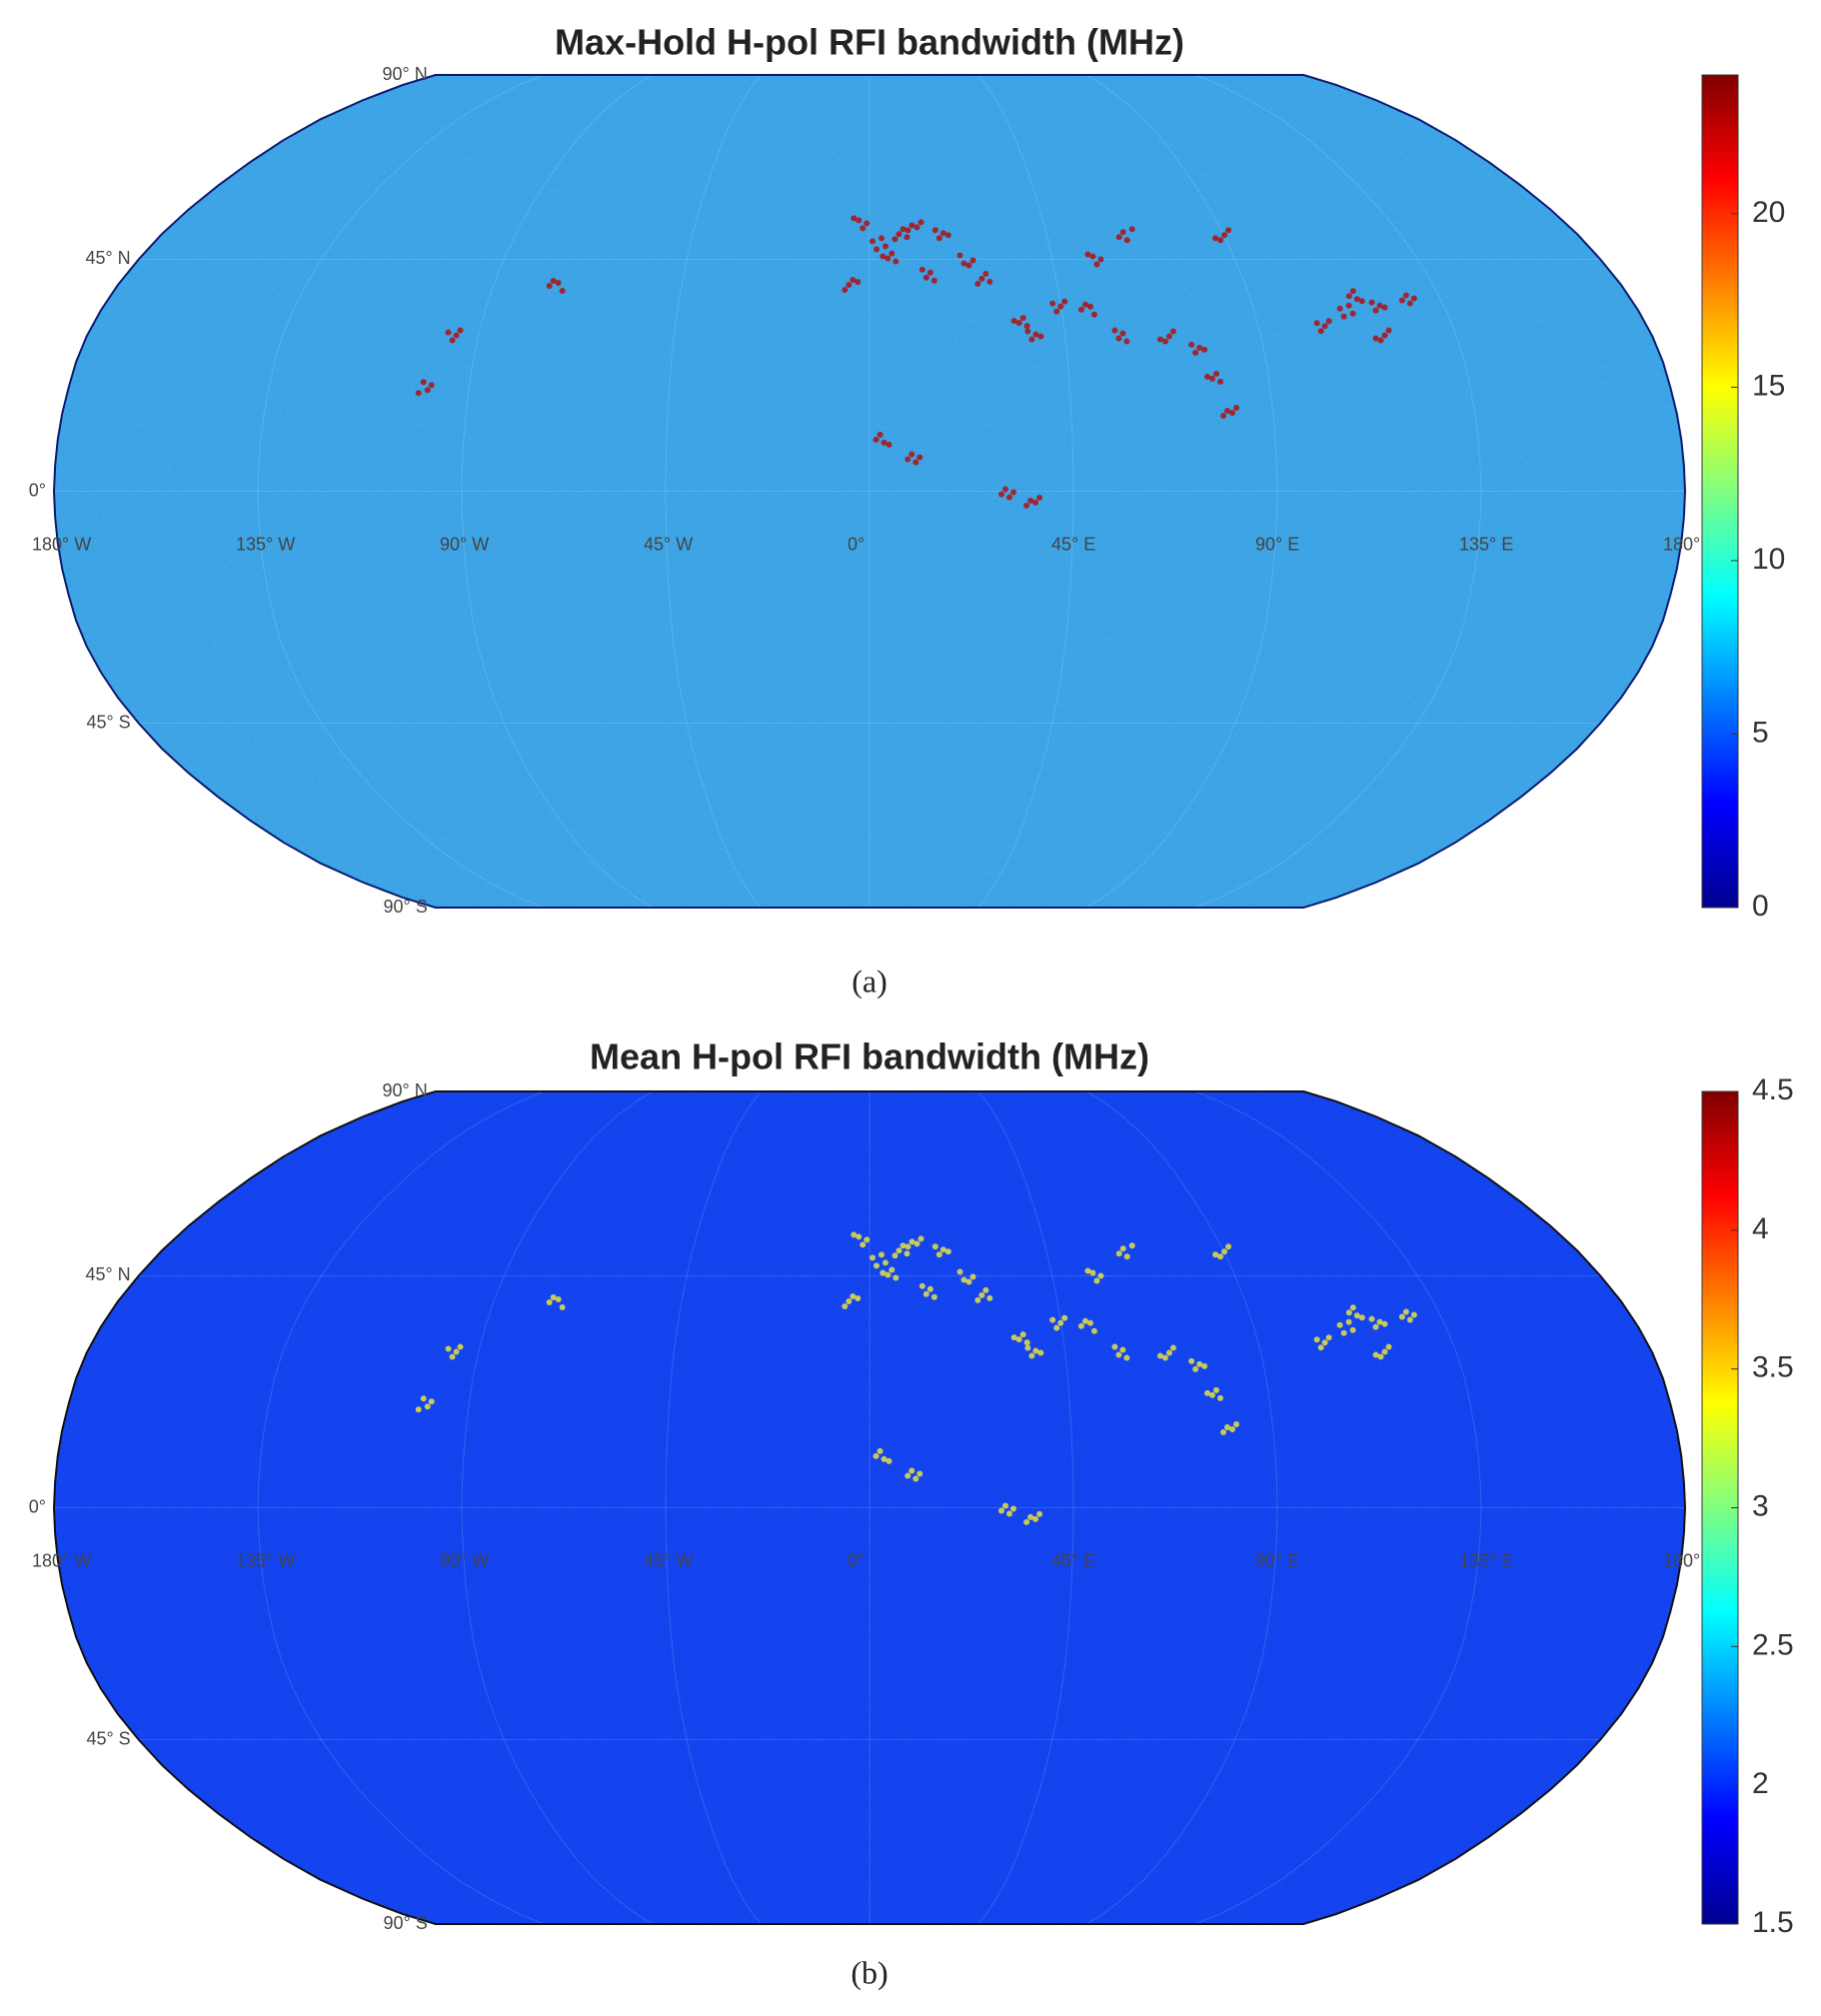 This screenshot has height=2016, width=1821. I want to click on lat-label: 0°, so click(37, 490).